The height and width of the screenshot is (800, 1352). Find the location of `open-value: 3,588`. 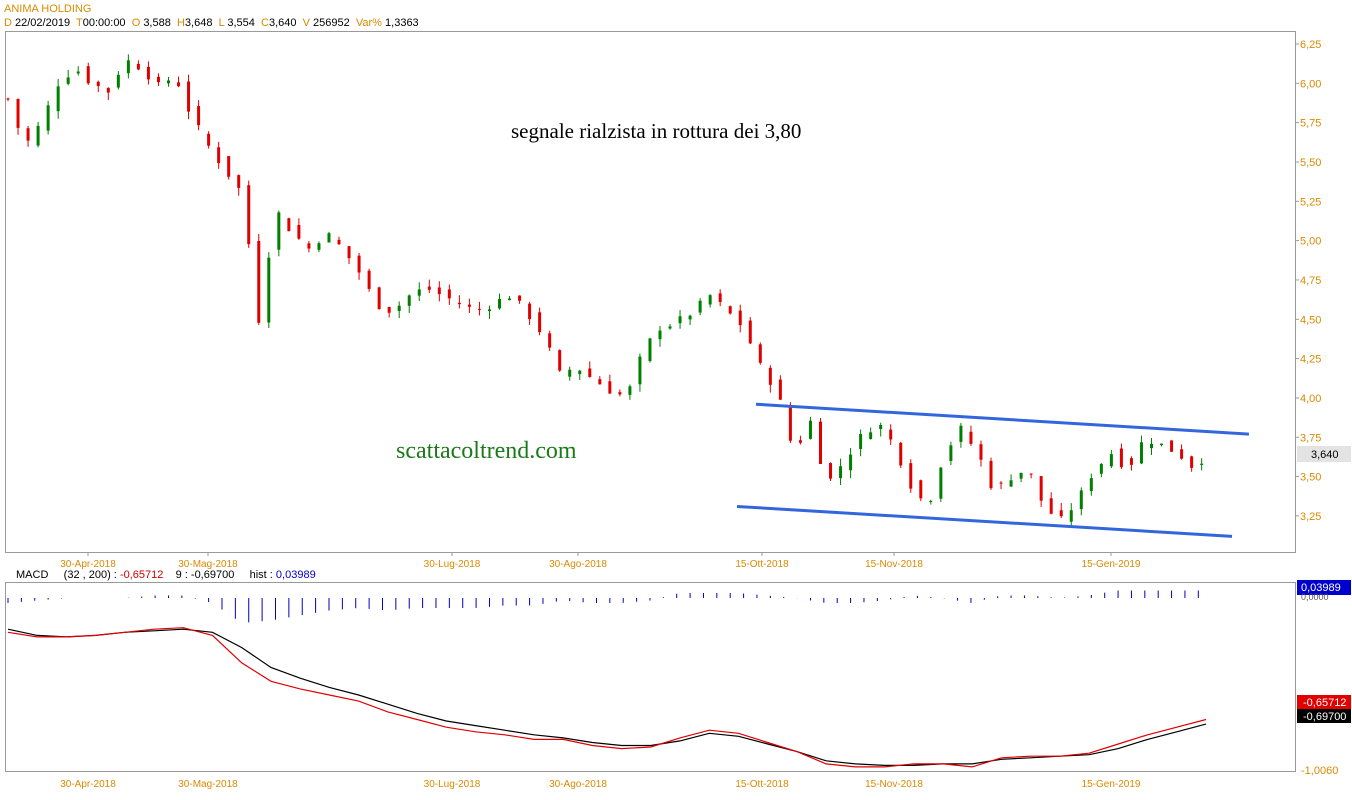

open-value: 3,588 is located at coordinates (157, 23).